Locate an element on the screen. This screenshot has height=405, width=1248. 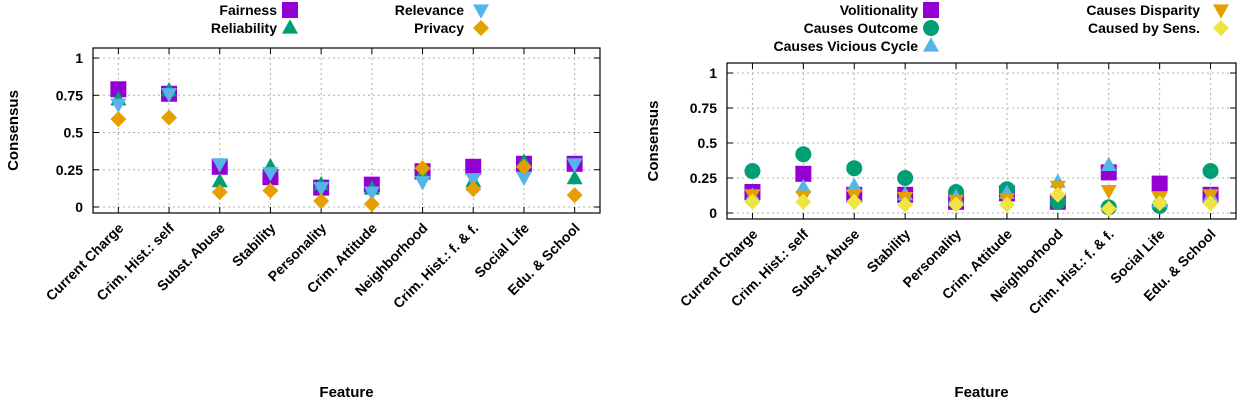
series-causes-vicious-cycle is located at coordinates (981, 182).